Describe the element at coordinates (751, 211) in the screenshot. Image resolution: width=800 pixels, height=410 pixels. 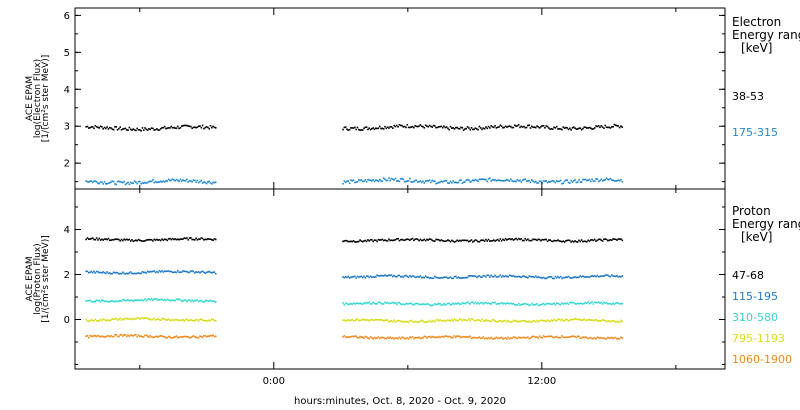
I see `legend-head: Proton` at that location.